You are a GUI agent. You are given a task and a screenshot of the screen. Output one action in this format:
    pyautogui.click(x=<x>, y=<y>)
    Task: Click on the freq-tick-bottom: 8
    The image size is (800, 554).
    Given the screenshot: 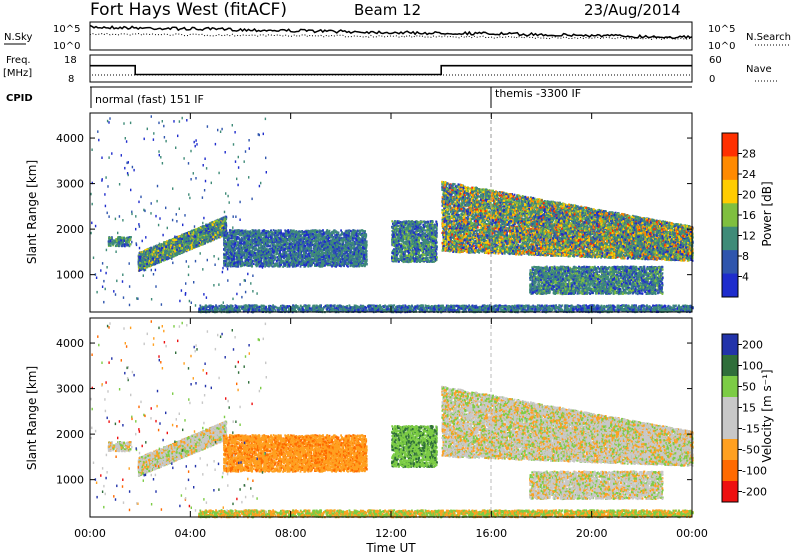 What is the action you would take?
    pyautogui.click(x=71, y=79)
    